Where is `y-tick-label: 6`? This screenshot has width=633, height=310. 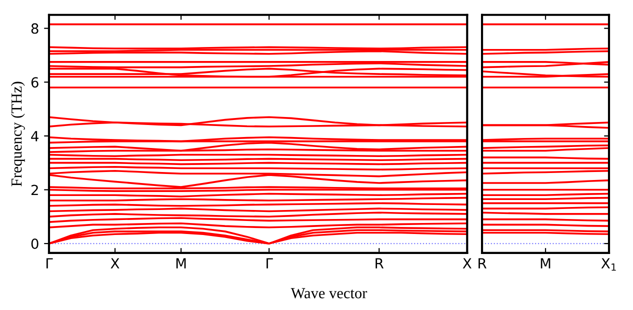 y-tick-label: 6 is located at coordinates (34, 82).